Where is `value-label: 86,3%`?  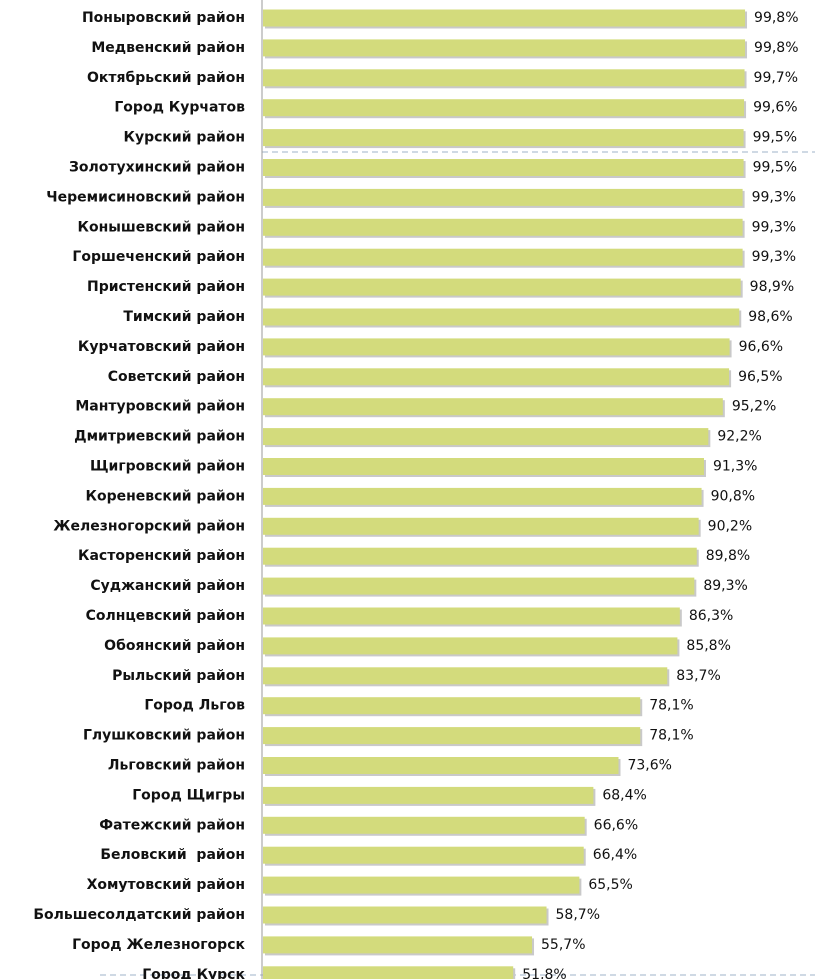 value-label: 86,3% is located at coordinates (711, 616).